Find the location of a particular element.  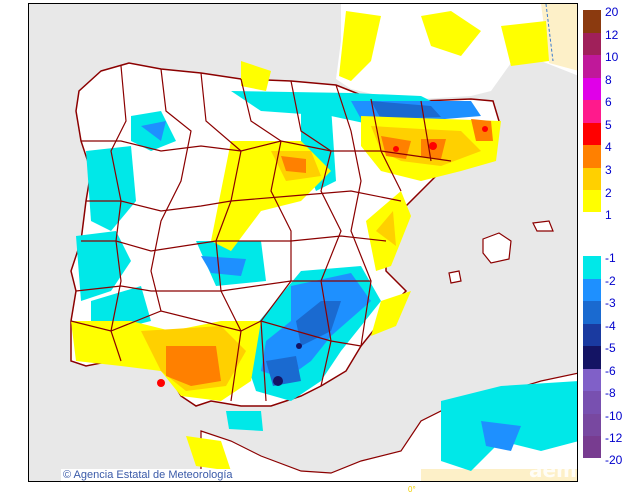

legend-swatch-m10 is located at coordinates (592, 425).